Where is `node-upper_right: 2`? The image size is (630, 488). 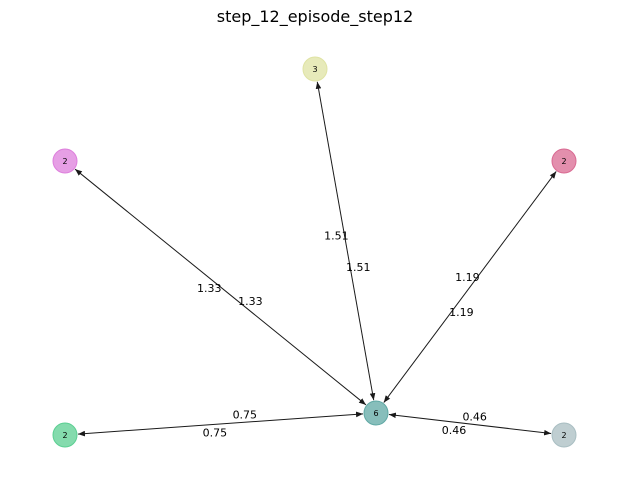
node-upper_right: 2 is located at coordinates (564, 161).